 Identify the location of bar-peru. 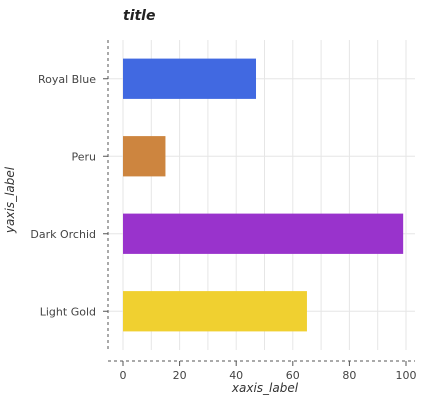
(144, 156).